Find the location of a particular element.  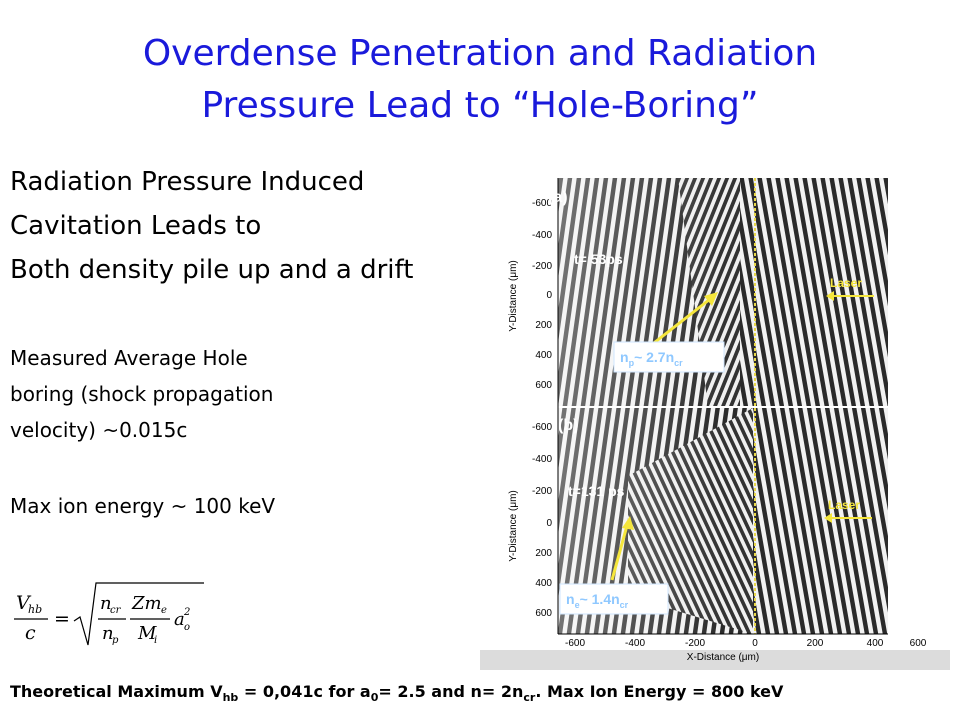

formula-zm: Zm is located at coordinates (146, 603).